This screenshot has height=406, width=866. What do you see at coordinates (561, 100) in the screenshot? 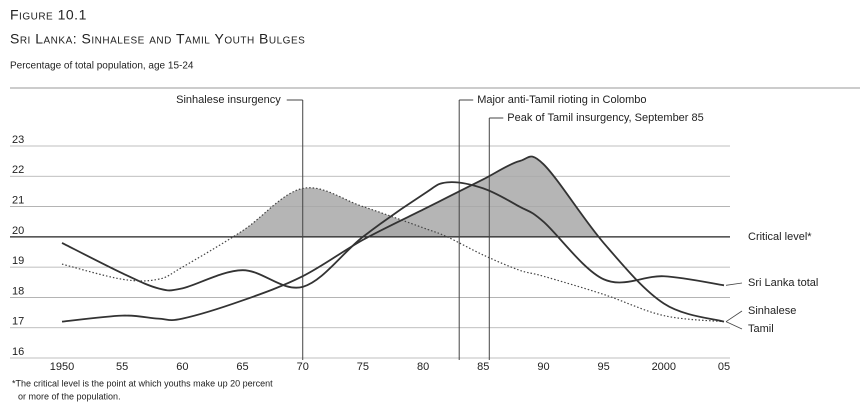
I see `annotation-text: Major anti-Tamil rioting in Colombo` at bounding box center [561, 100].